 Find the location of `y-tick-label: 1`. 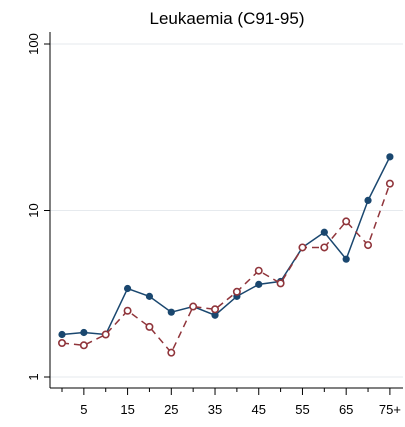

y-tick-label: 1 is located at coordinates (33, 376).